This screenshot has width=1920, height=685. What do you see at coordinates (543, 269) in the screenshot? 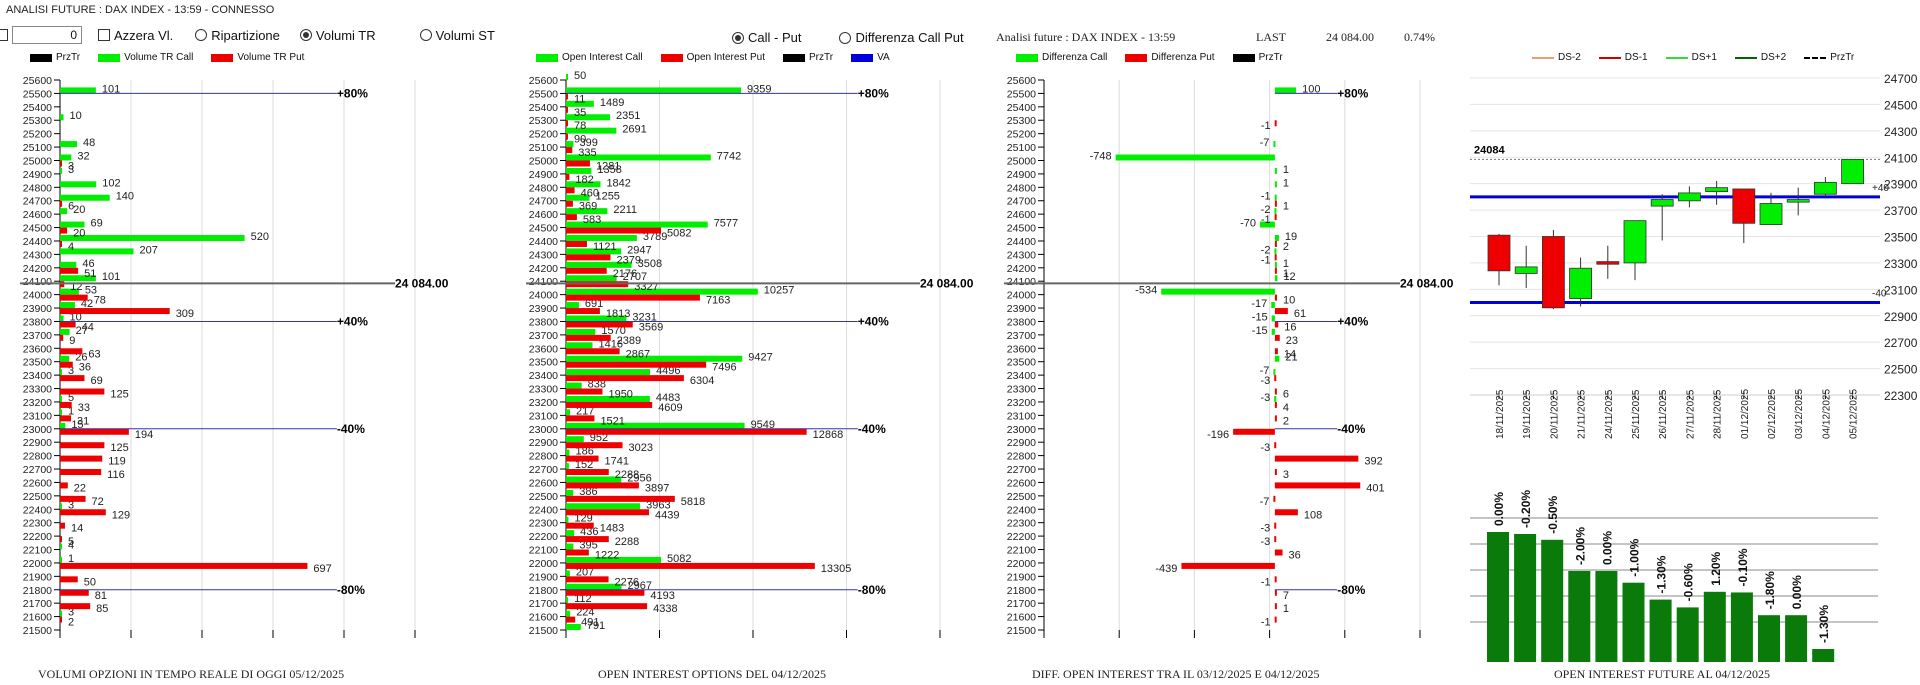
I see `y-tick-label: 24200` at bounding box center [543, 269].